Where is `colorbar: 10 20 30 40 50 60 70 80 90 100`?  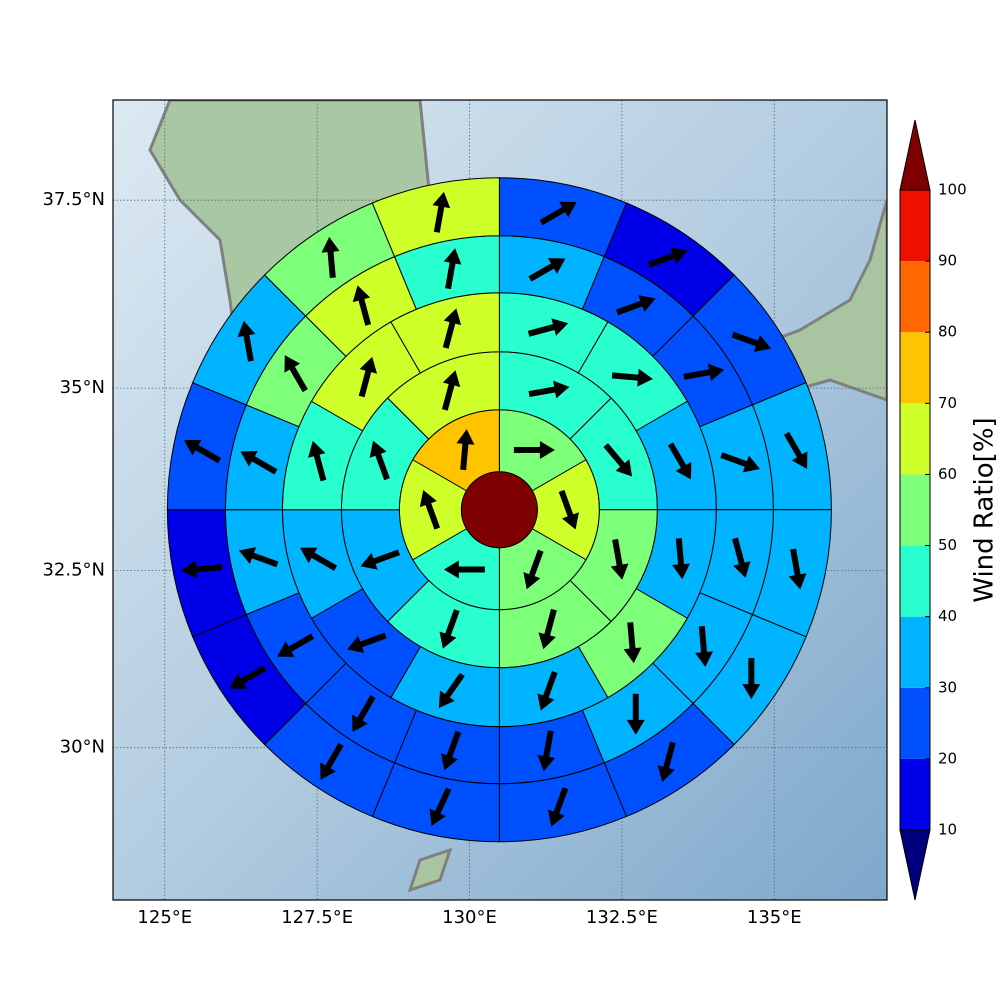
colorbar: 10 20 30 40 50 60 70 80 90 100 is located at coordinates (933, 510).